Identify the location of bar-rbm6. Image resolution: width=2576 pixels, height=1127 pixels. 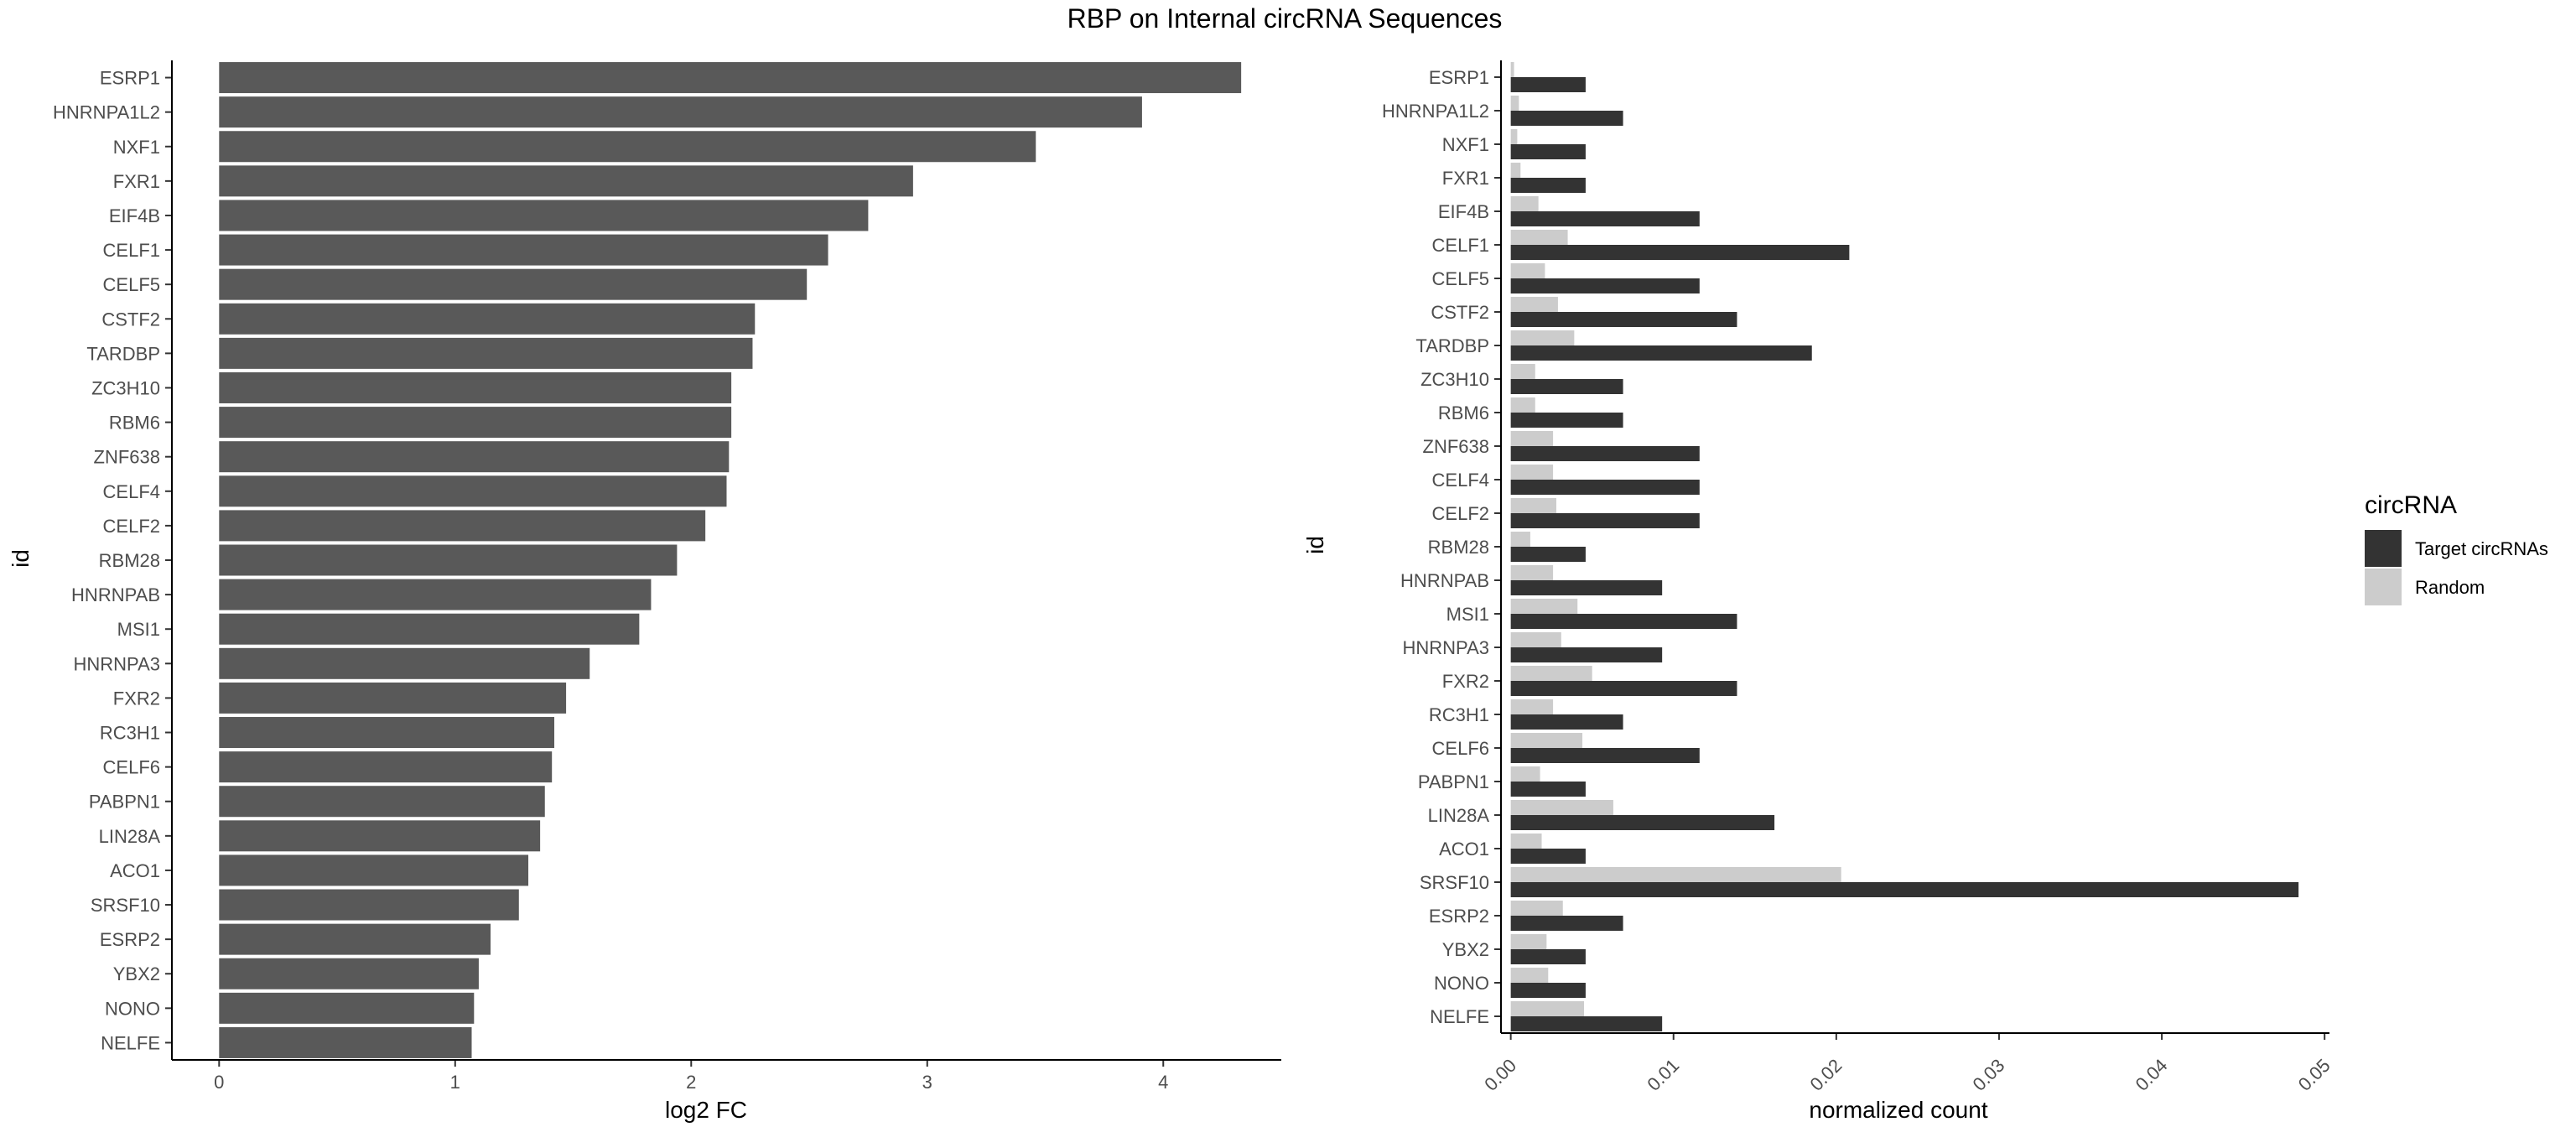
(475, 423).